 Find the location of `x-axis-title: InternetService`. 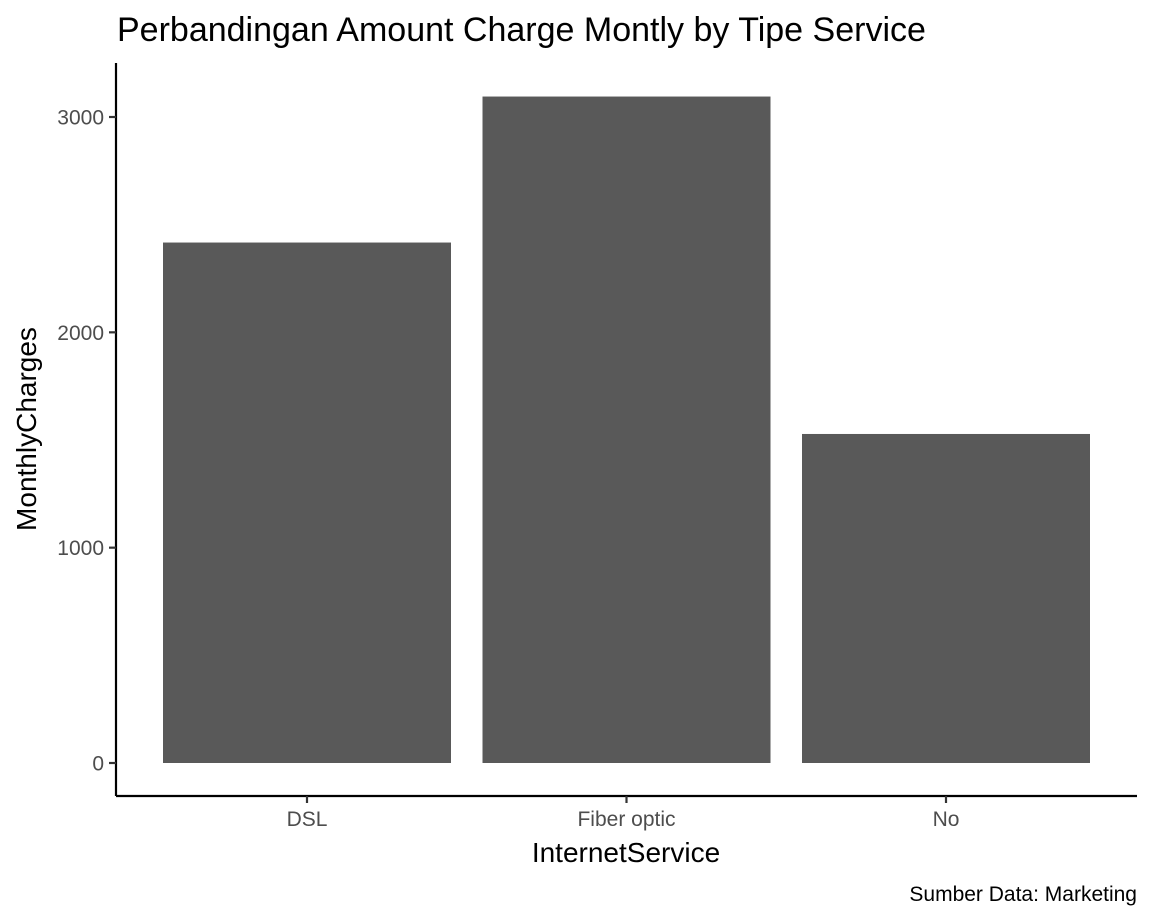

x-axis-title: InternetService is located at coordinates (626, 852).